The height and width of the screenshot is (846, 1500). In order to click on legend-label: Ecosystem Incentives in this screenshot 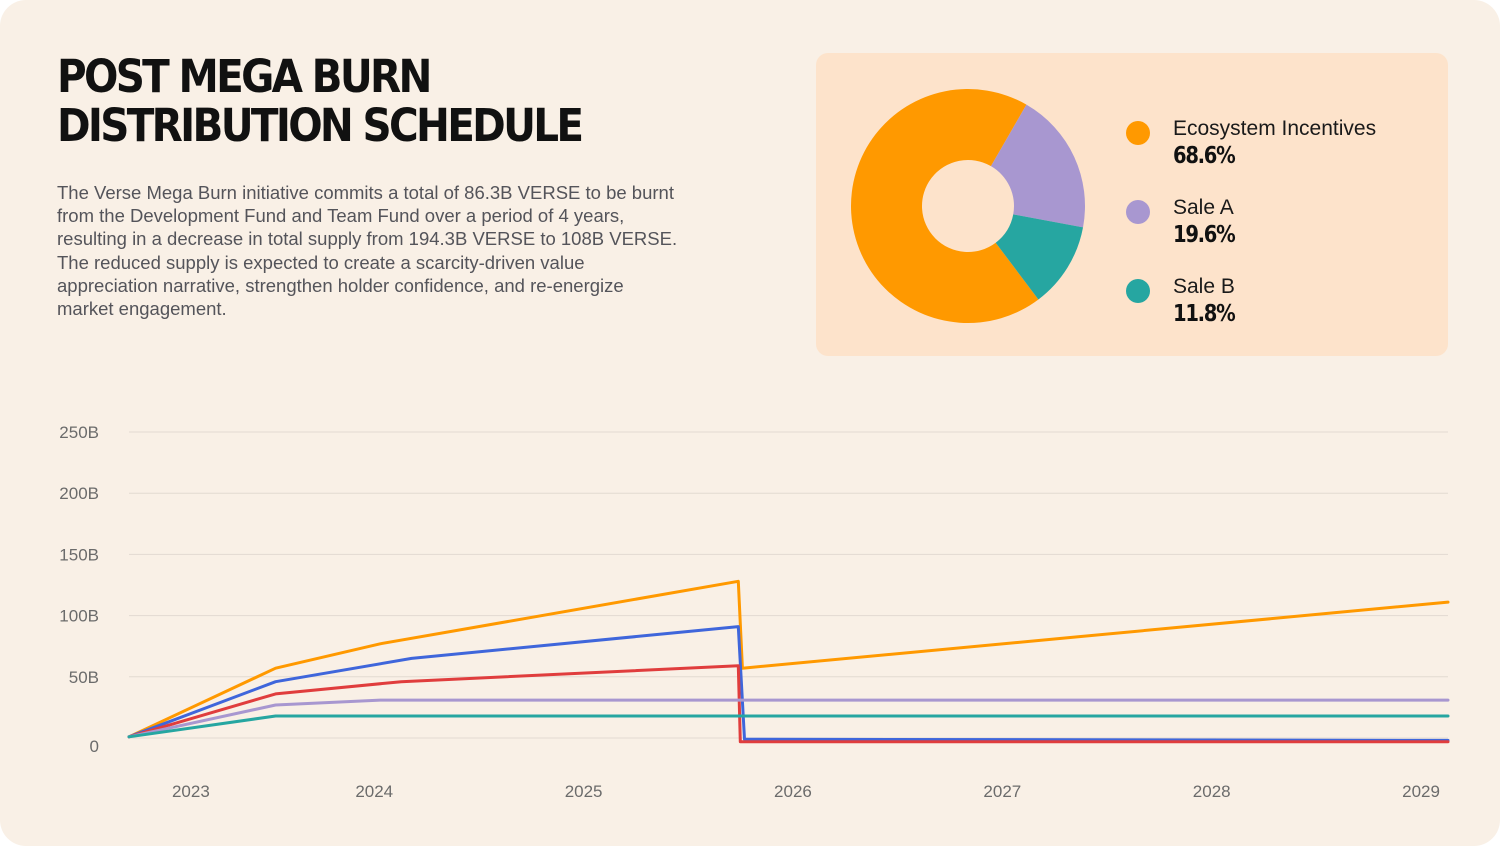, I will do `click(1275, 128)`.